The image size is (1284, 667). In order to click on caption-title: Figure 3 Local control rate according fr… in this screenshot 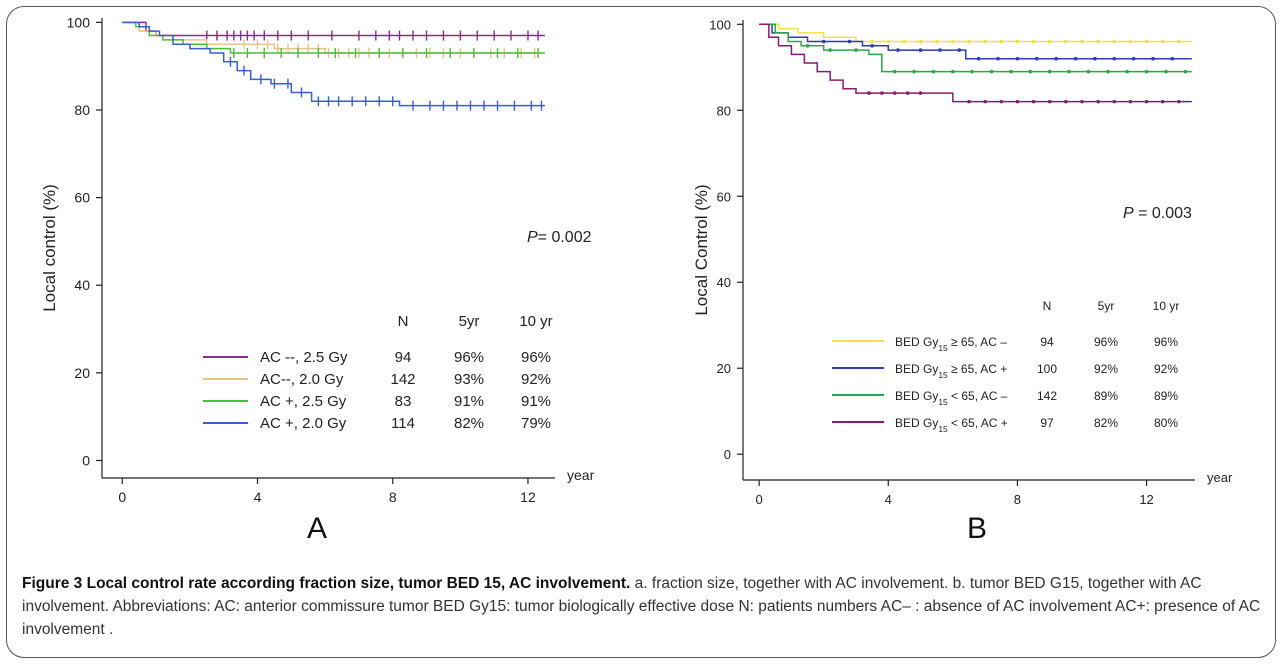, I will do `click(326, 583)`.